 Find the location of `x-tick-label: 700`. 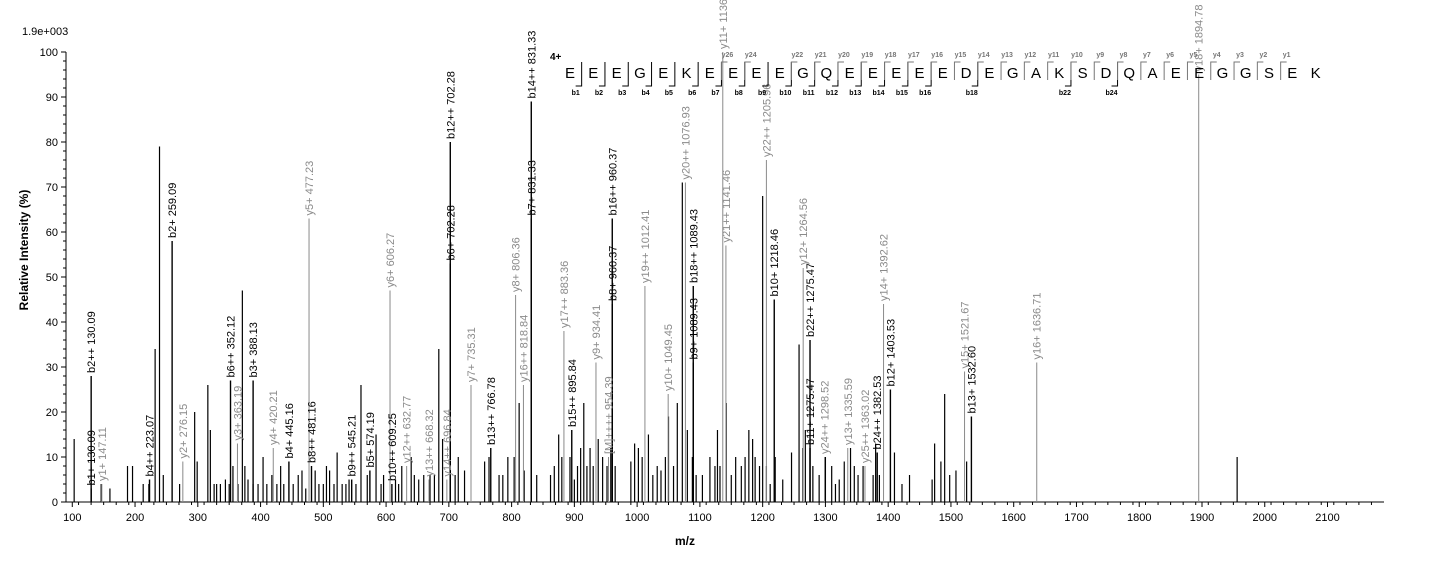

x-tick-label: 700 is located at coordinates (449, 518).